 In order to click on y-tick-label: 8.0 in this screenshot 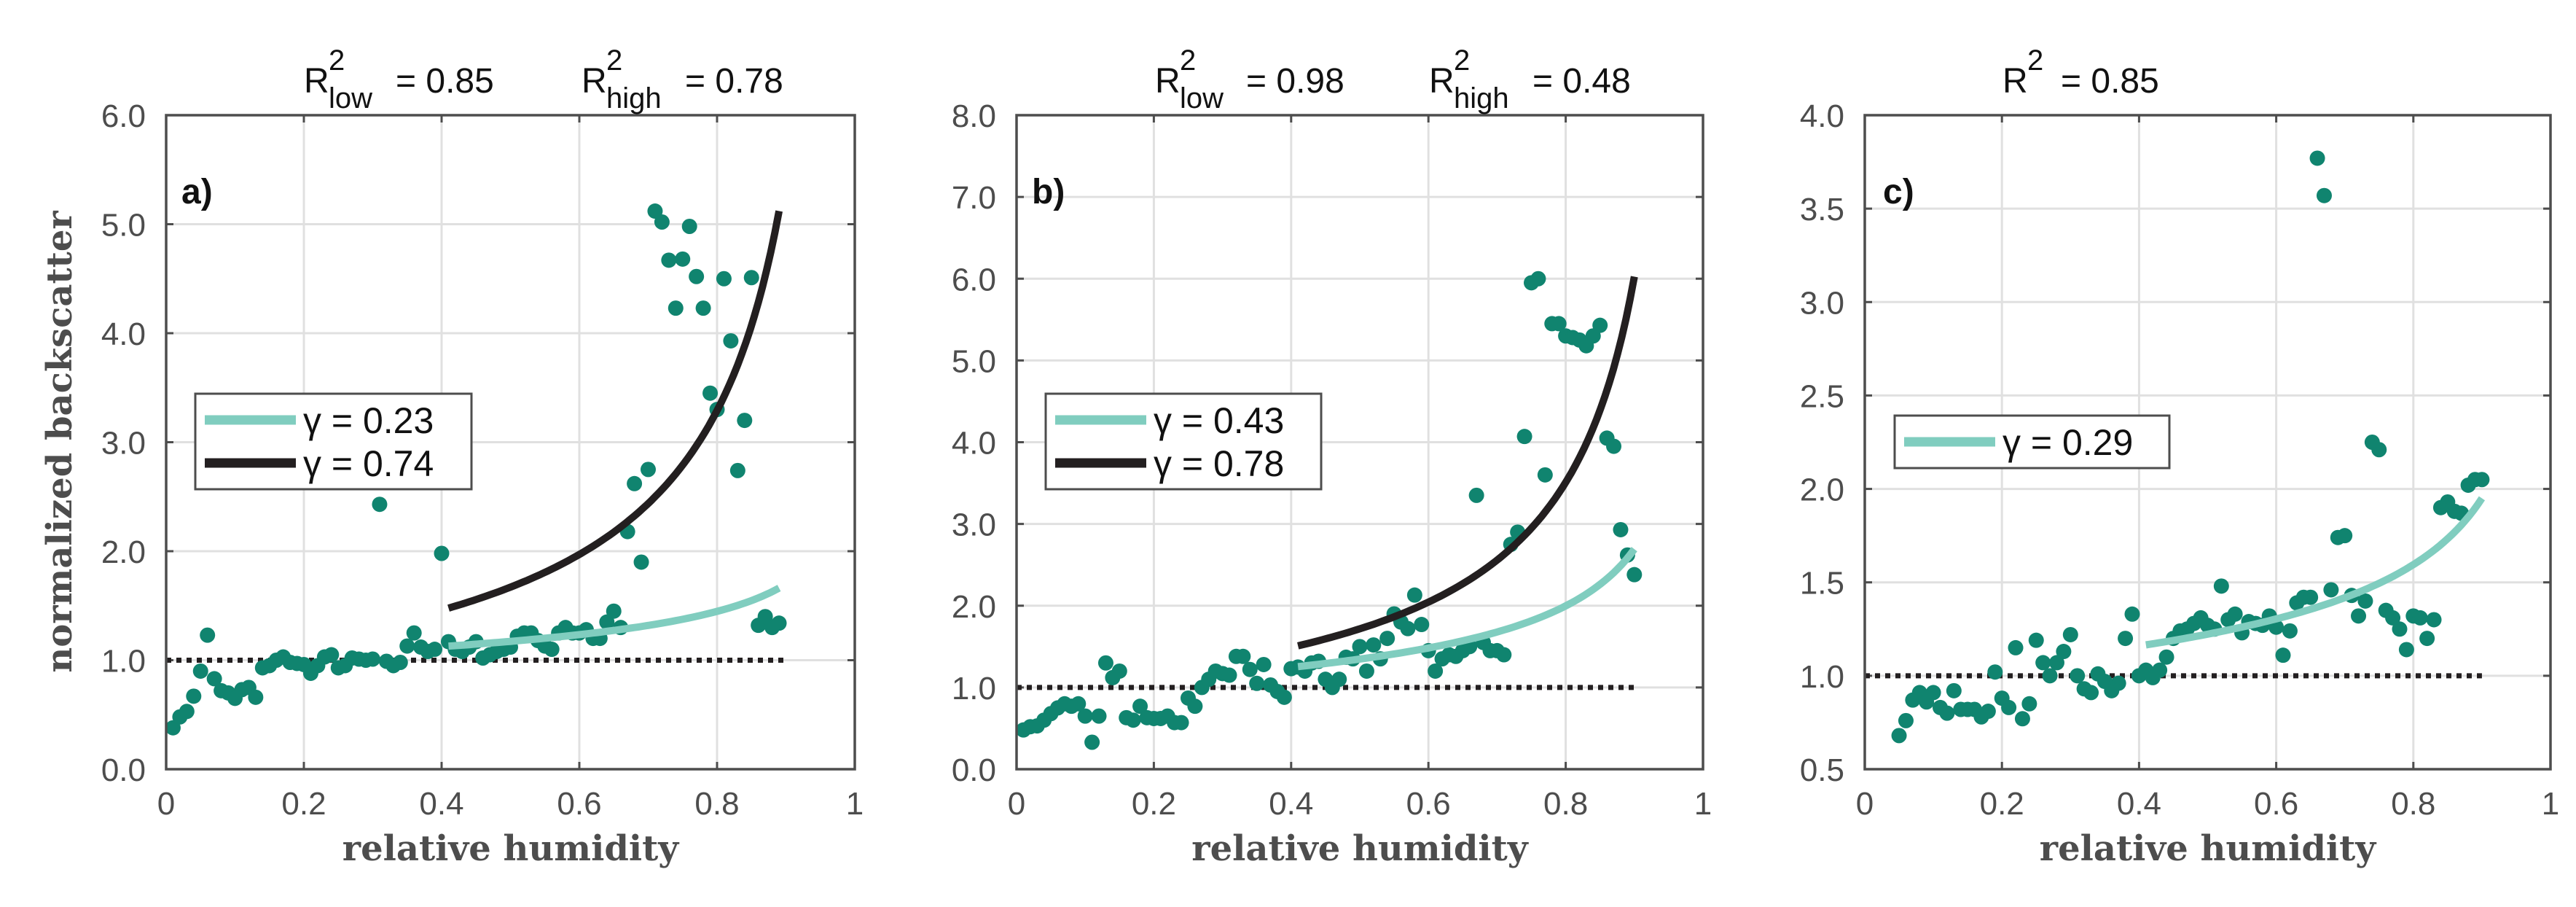, I will do `click(974, 116)`.